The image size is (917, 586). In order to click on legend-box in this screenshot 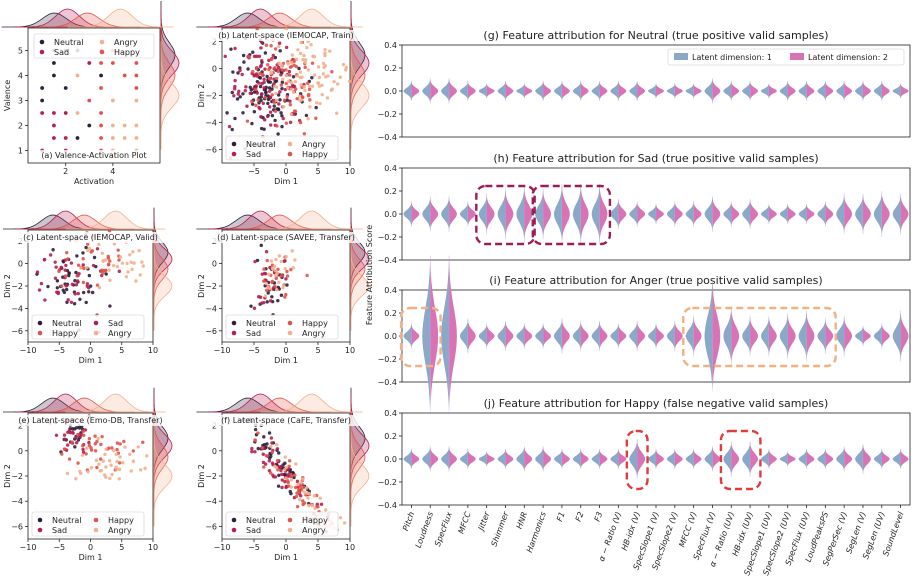, I will do `click(282, 148)`.